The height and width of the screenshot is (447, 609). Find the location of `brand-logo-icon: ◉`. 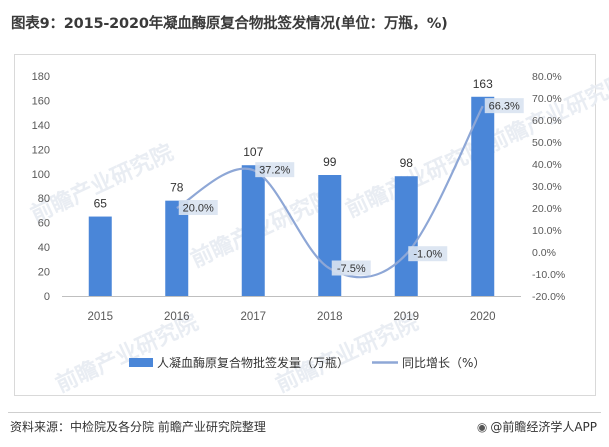

brand-logo-icon: ◉ is located at coordinates (482, 427).